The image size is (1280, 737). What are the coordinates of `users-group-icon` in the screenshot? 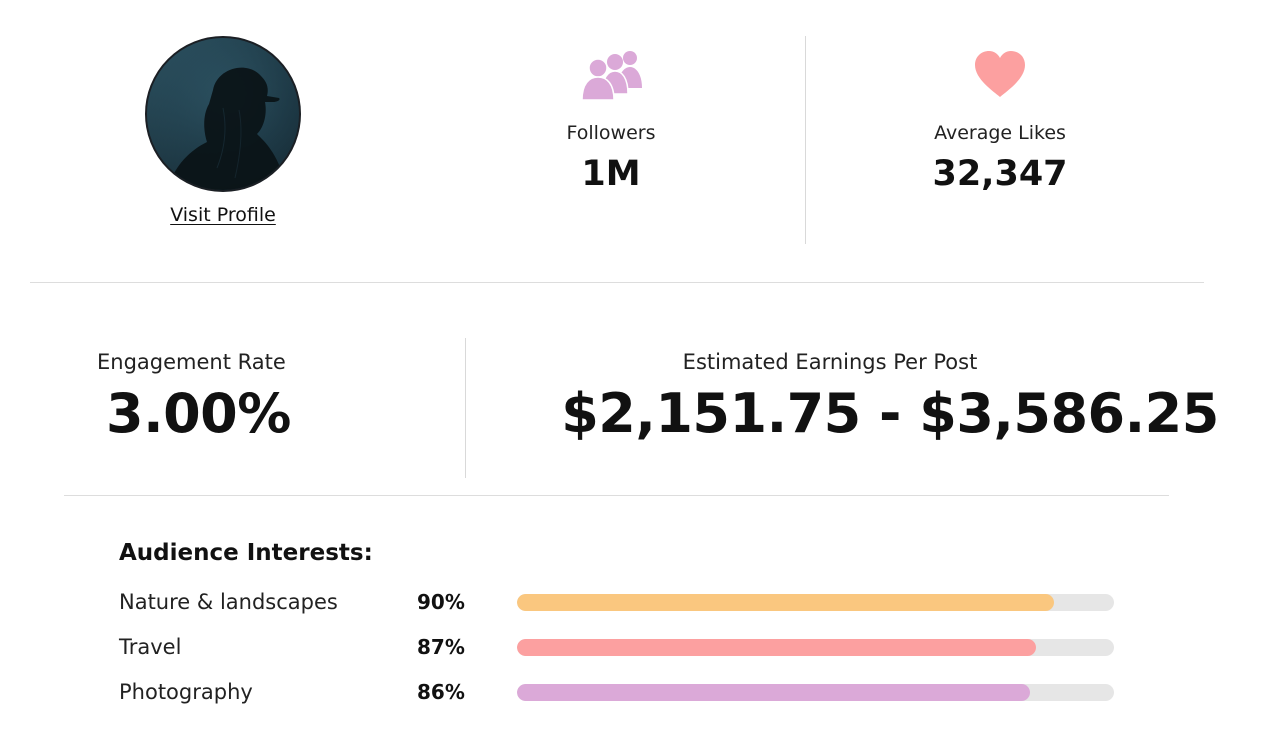 It's located at (611, 74).